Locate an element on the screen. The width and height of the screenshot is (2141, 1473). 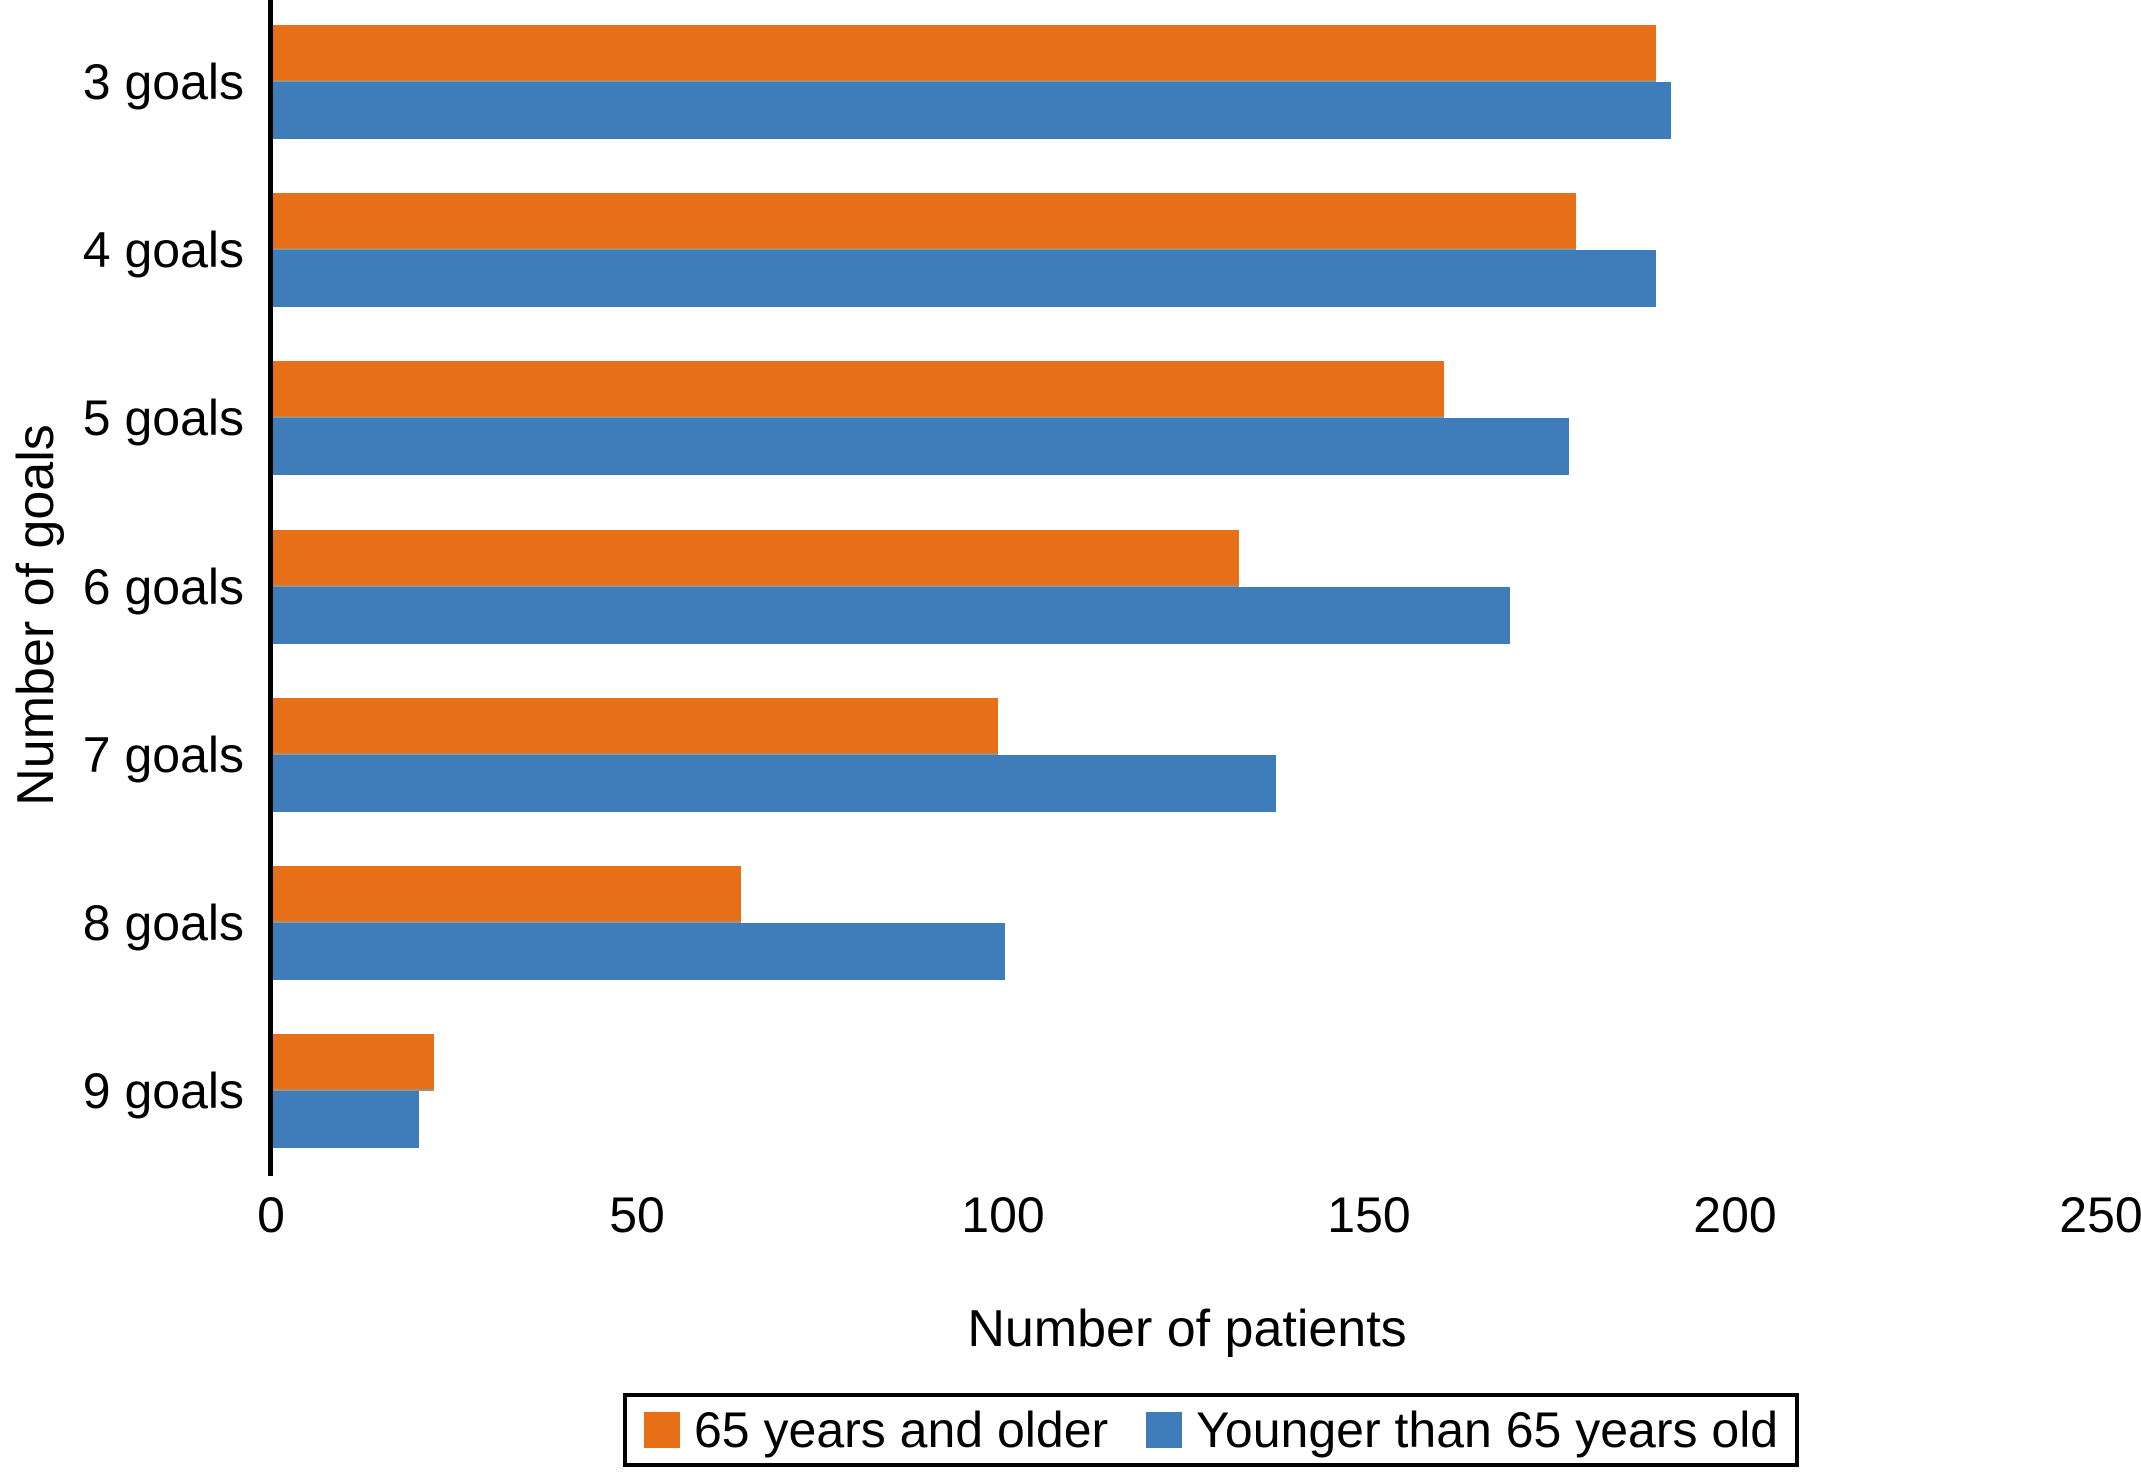
category-label-6-goals: 6 goals is located at coordinates (163, 586).